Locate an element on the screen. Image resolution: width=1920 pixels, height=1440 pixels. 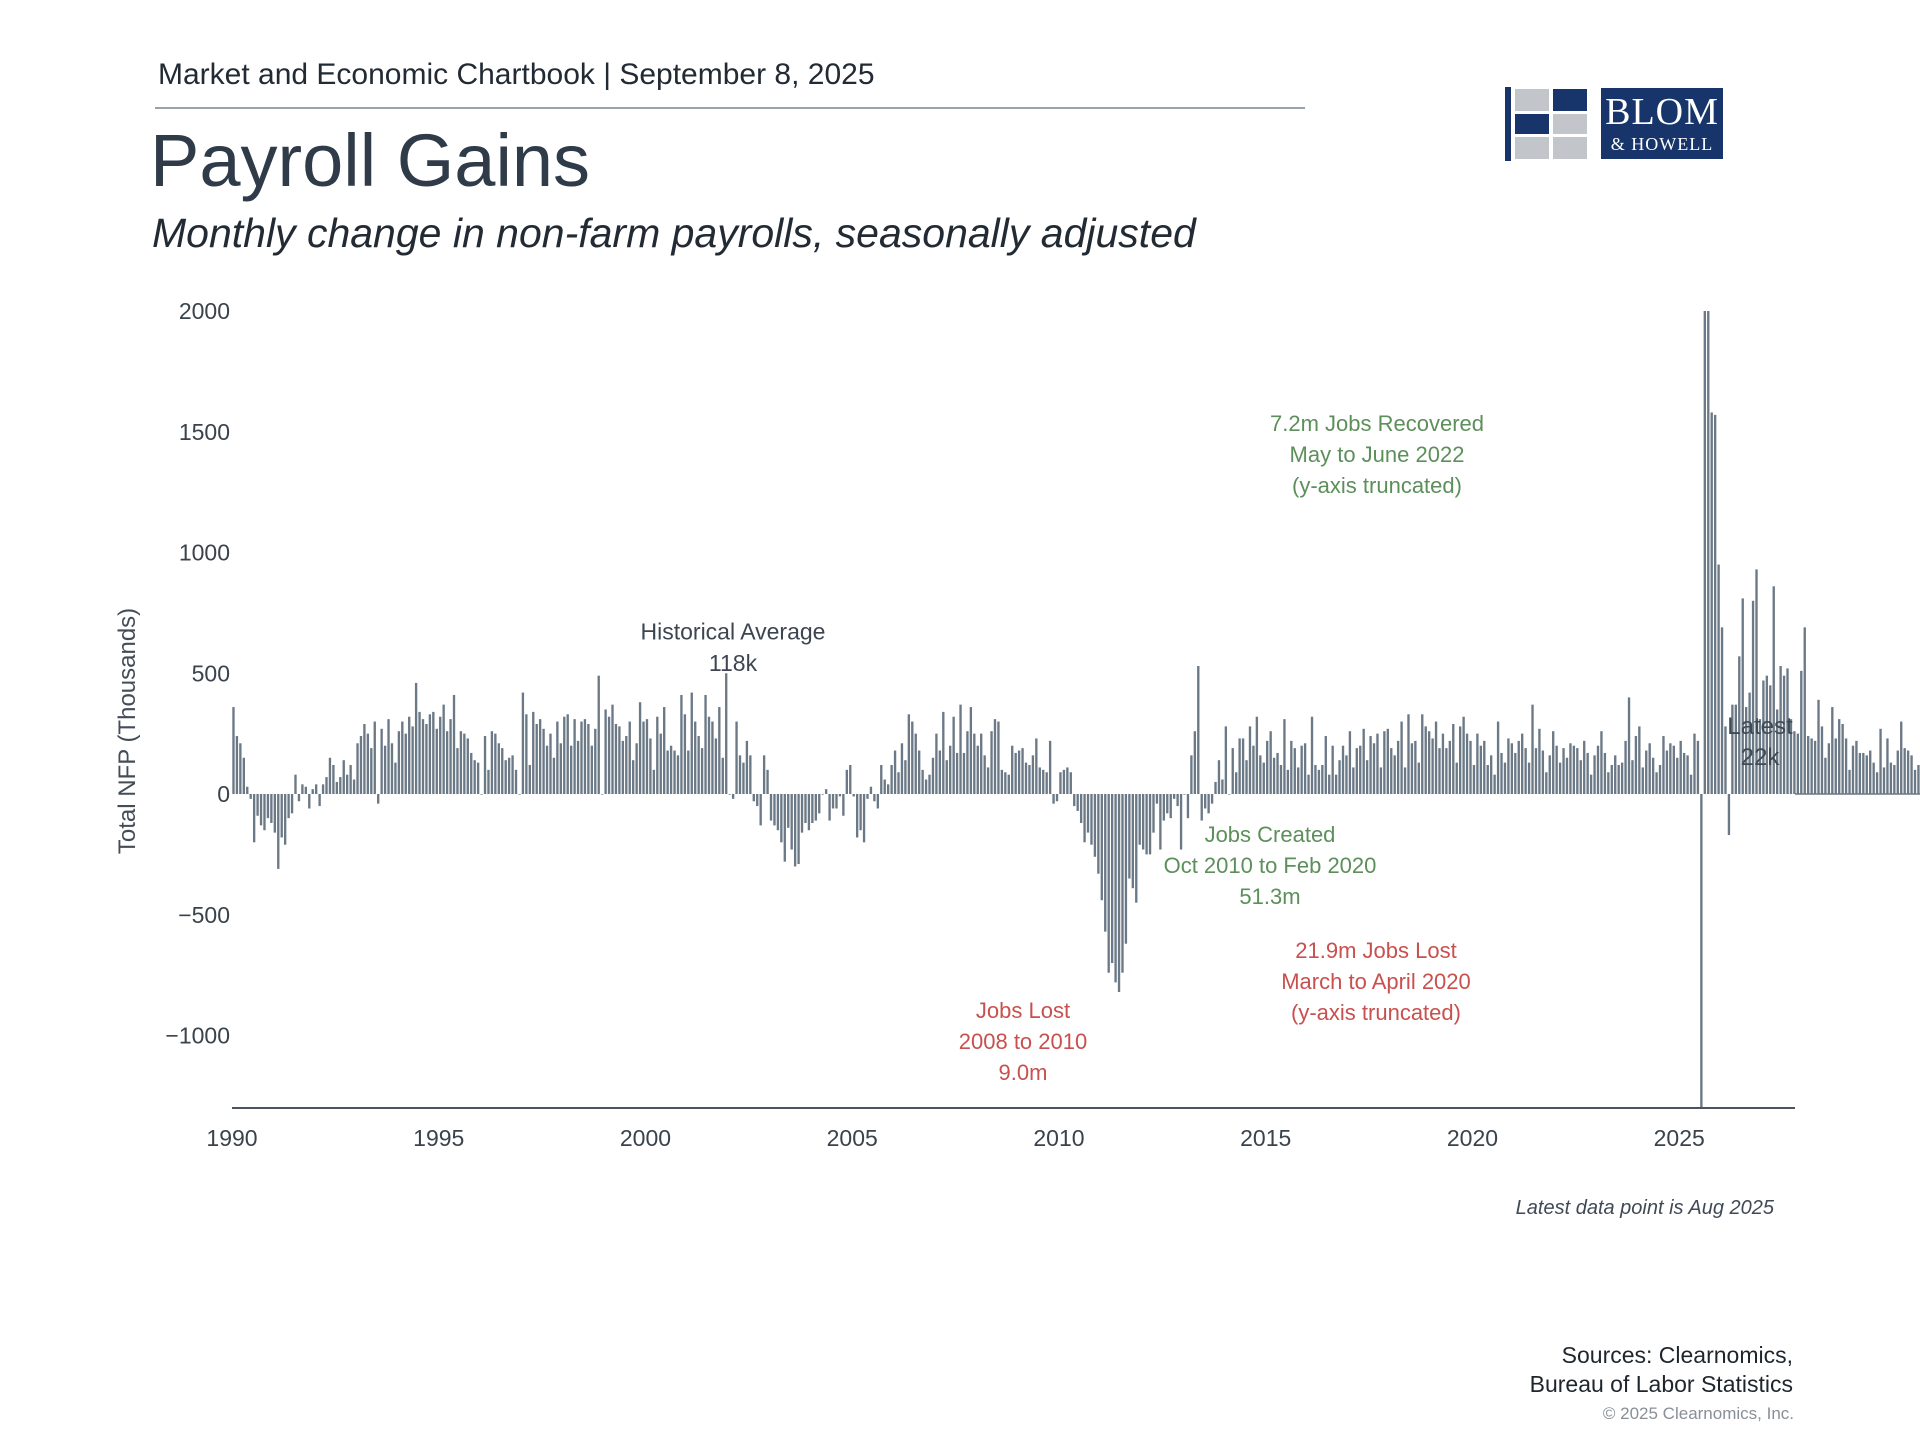
annotation-jobs-lost-2008-line: 9.0m is located at coordinates (1023, 1072).